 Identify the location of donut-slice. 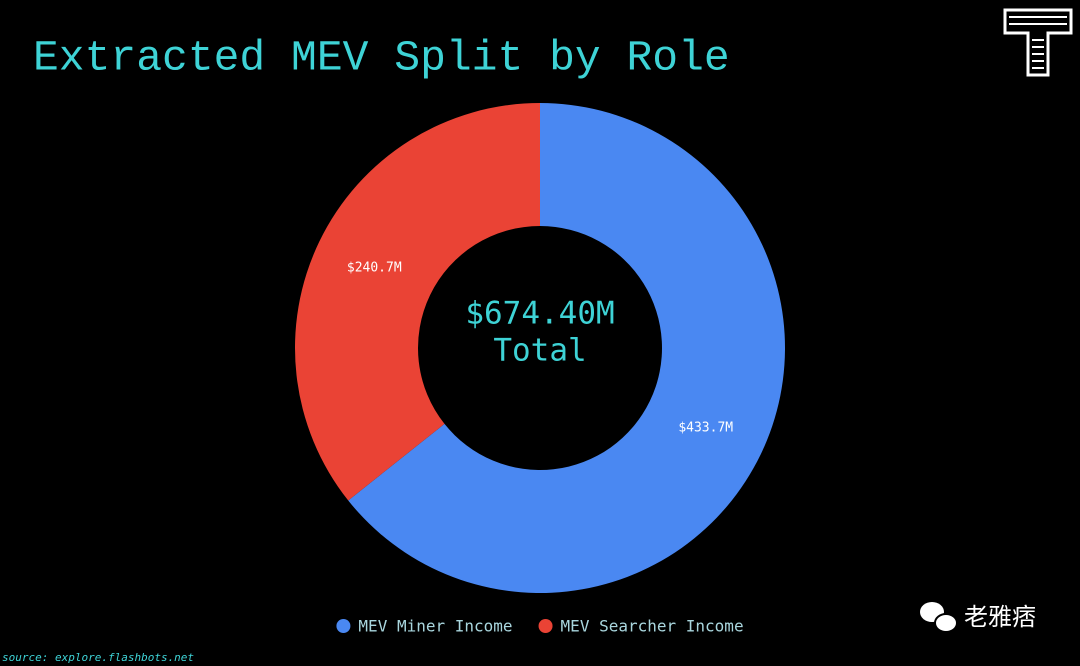
(417, 302).